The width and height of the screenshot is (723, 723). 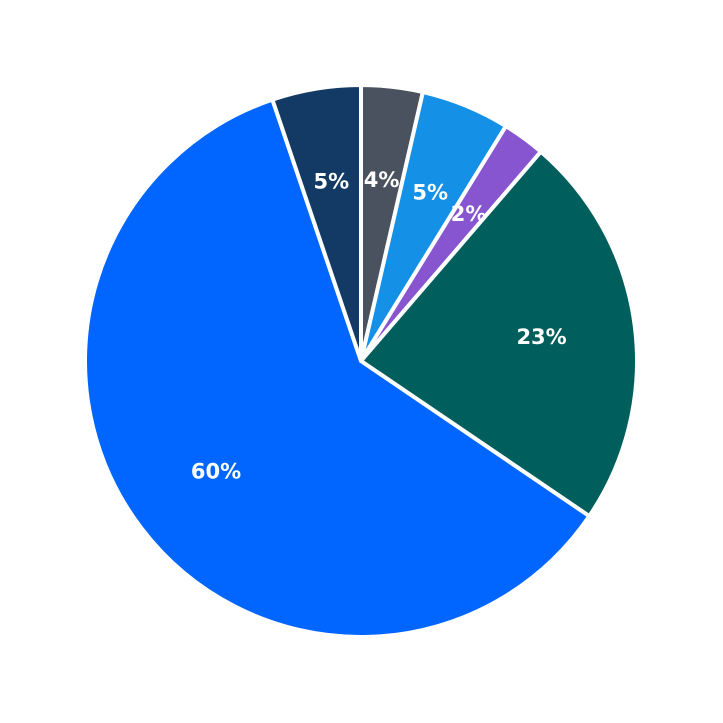 What do you see at coordinates (469, 214) in the screenshot?
I see `slice-label: 2%` at bounding box center [469, 214].